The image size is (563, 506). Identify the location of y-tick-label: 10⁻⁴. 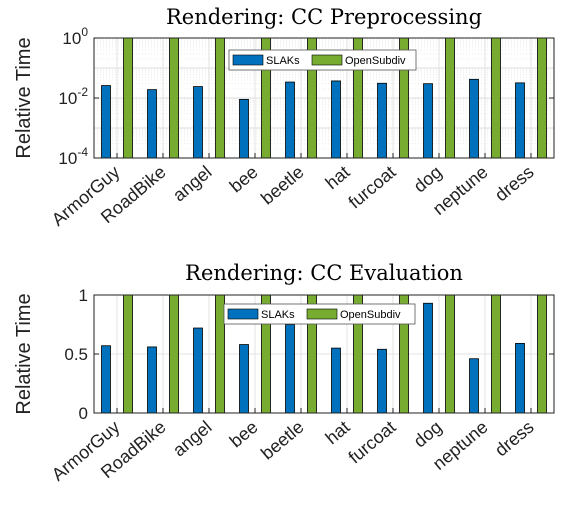
(73, 156).